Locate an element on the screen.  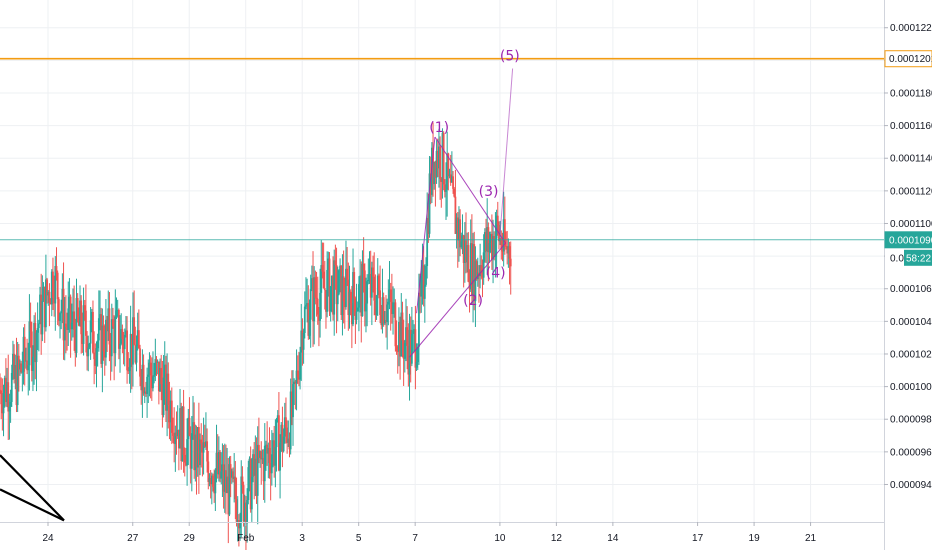
time-tick-label: 27 is located at coordinates (133, 538).